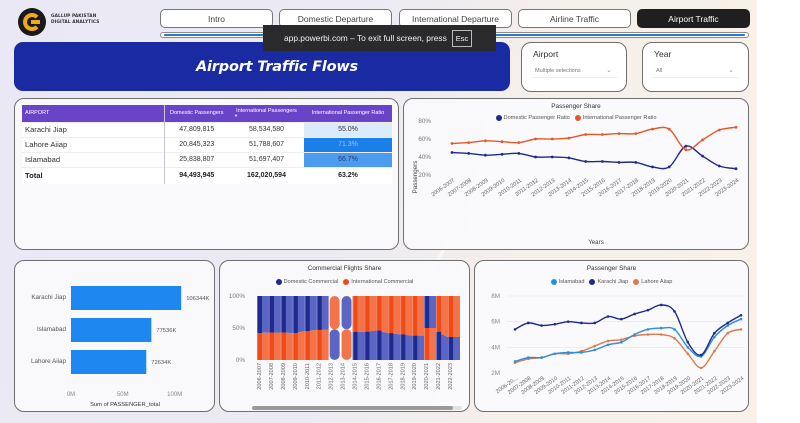 This screenshot has width=800, height=423. I want to click on airport-slicer: Airport Multiple selections ⌄, so click(574, 67).